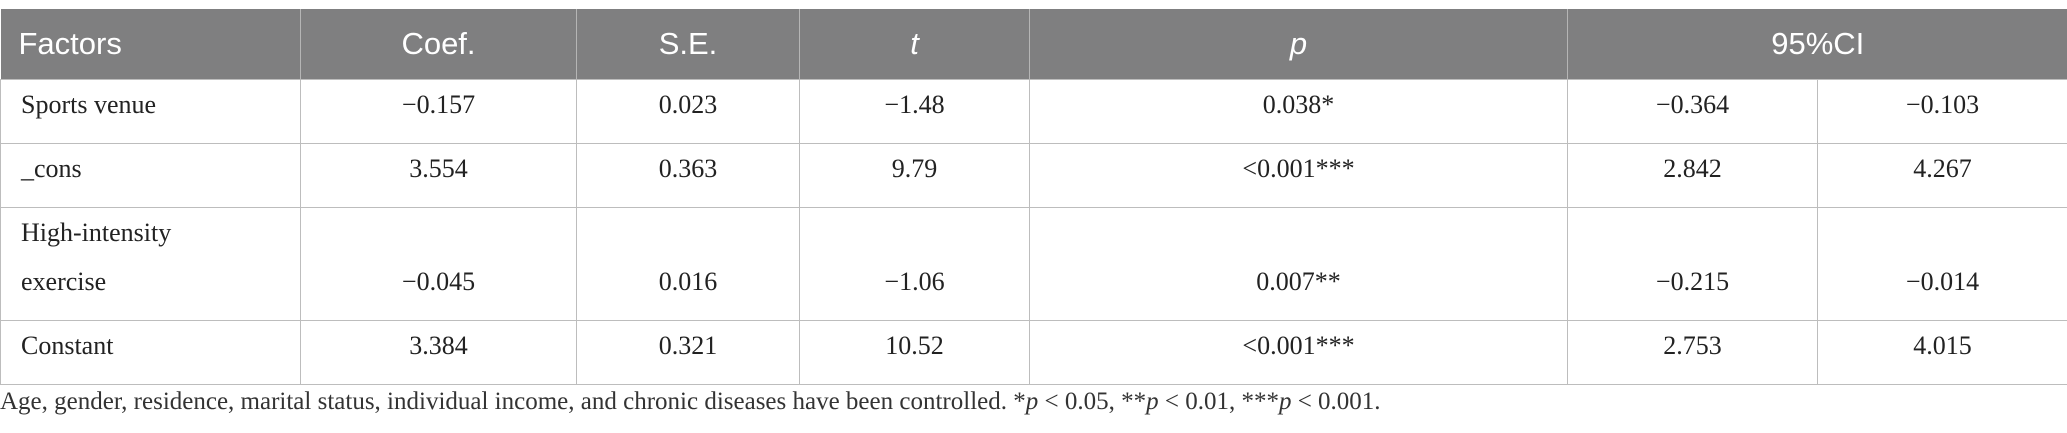 This screenshot has width=2067, height=433. What do you see at coordinates (688, 111) in the screenshot?
I see `data-cell: 0.023` at bounding box center [688, 111].